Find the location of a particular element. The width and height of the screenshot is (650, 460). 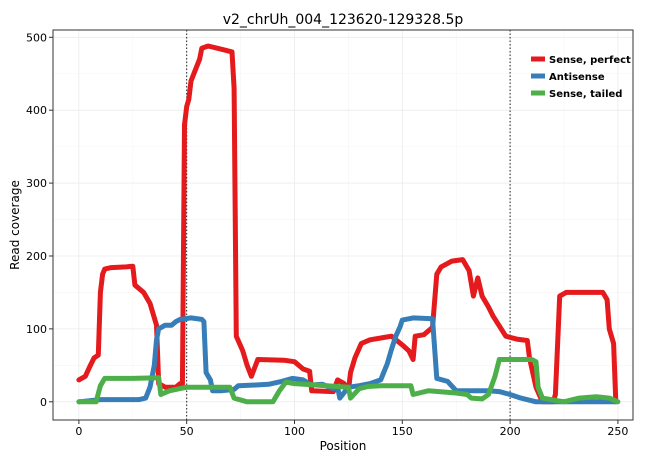

y-tick-label: 500 is located at coordinates (36, 37).